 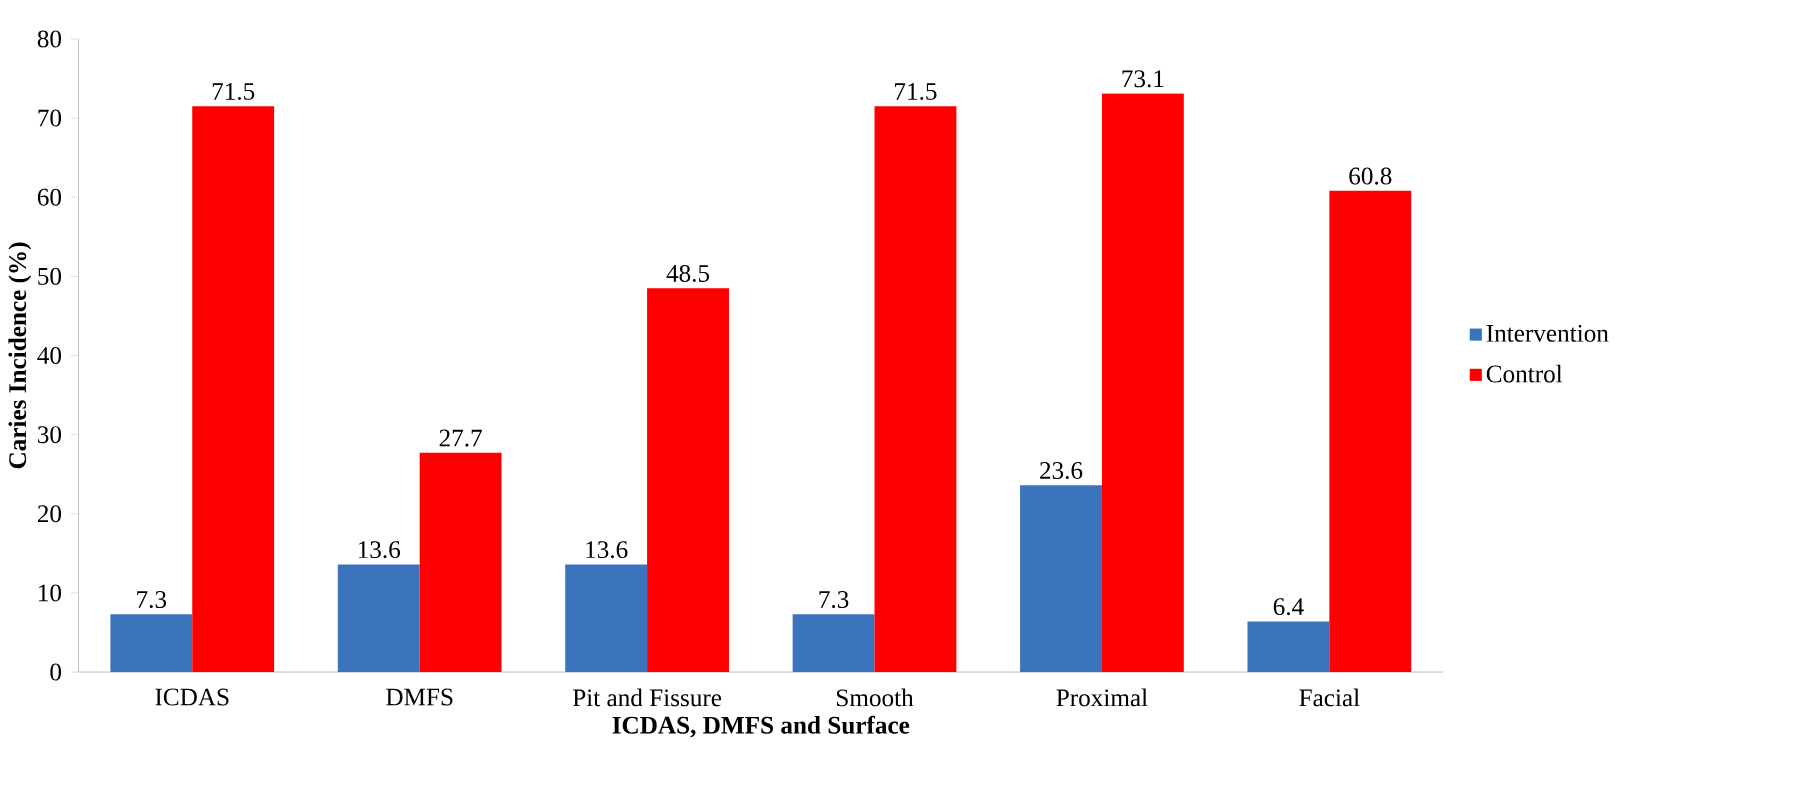 I want to click on y-tick-label: 0, so click(x=56, y=672).